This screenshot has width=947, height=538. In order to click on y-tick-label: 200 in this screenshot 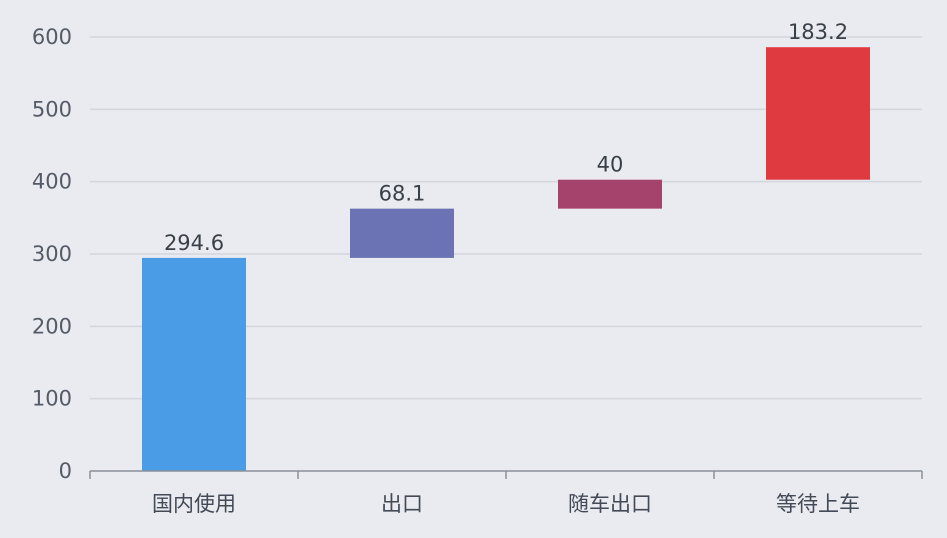, I will do `click(52, 326)`.